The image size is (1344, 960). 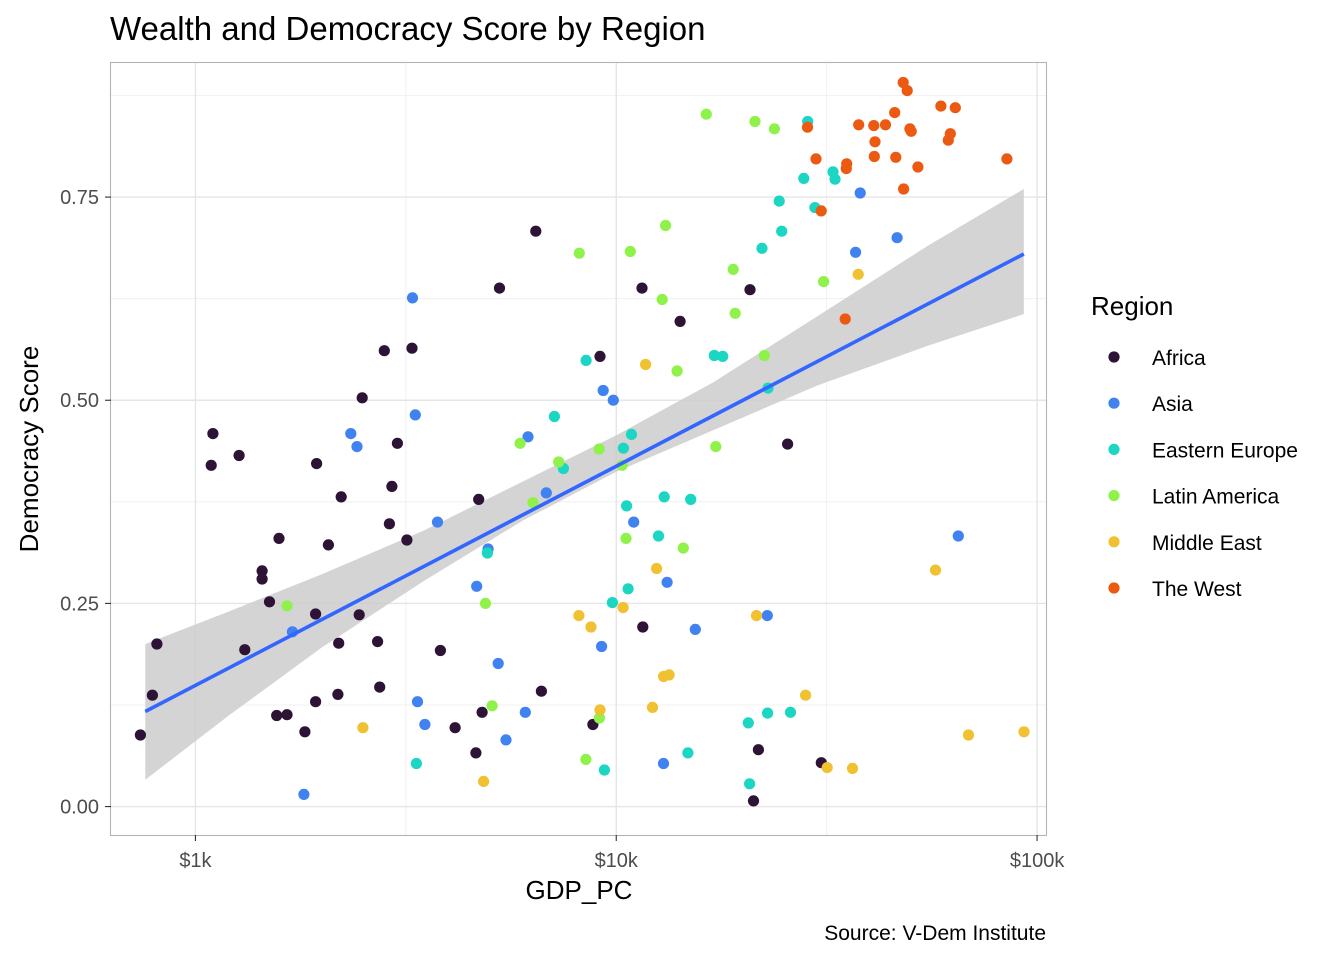 What do you see at coordinates (1114, 403) in the screenshot?
I see `legend-key-asia` at bounding box center [1114, 403].